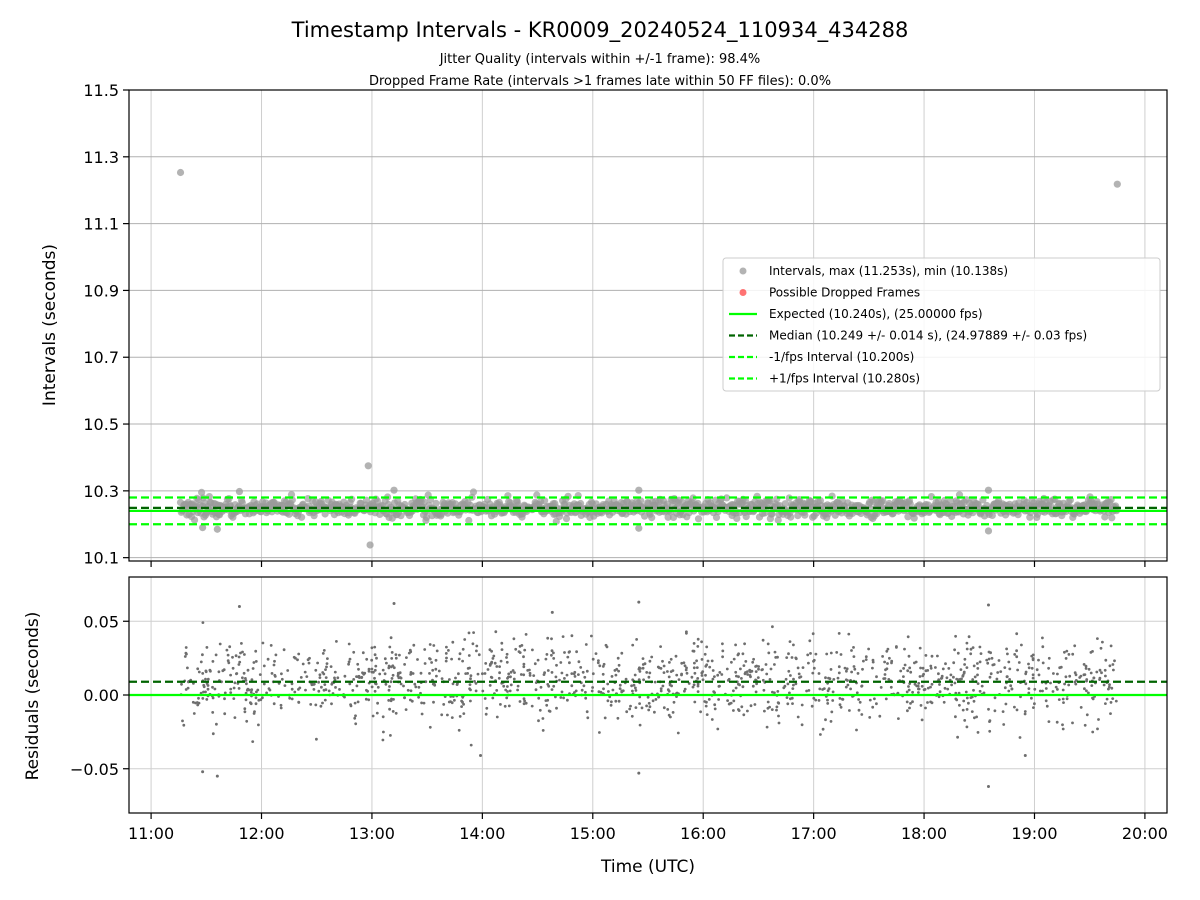  Describe the element at coordinates (101, 157) in the screenshot. I see `top-y-tick-label: 11.3` at that location.